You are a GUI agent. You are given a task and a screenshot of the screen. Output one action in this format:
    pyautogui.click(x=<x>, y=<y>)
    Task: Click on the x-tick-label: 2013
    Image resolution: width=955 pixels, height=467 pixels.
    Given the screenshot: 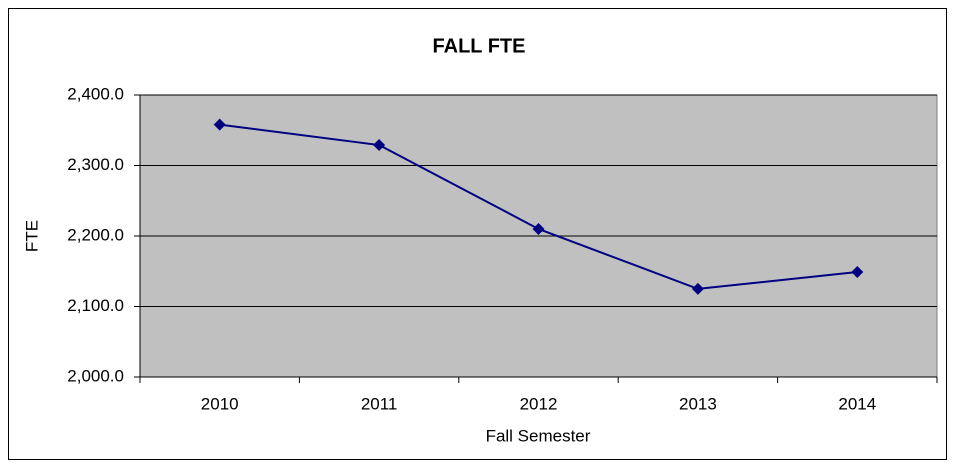 What is the action you would take?
    pyautogui.click(x=698, y=403)
    